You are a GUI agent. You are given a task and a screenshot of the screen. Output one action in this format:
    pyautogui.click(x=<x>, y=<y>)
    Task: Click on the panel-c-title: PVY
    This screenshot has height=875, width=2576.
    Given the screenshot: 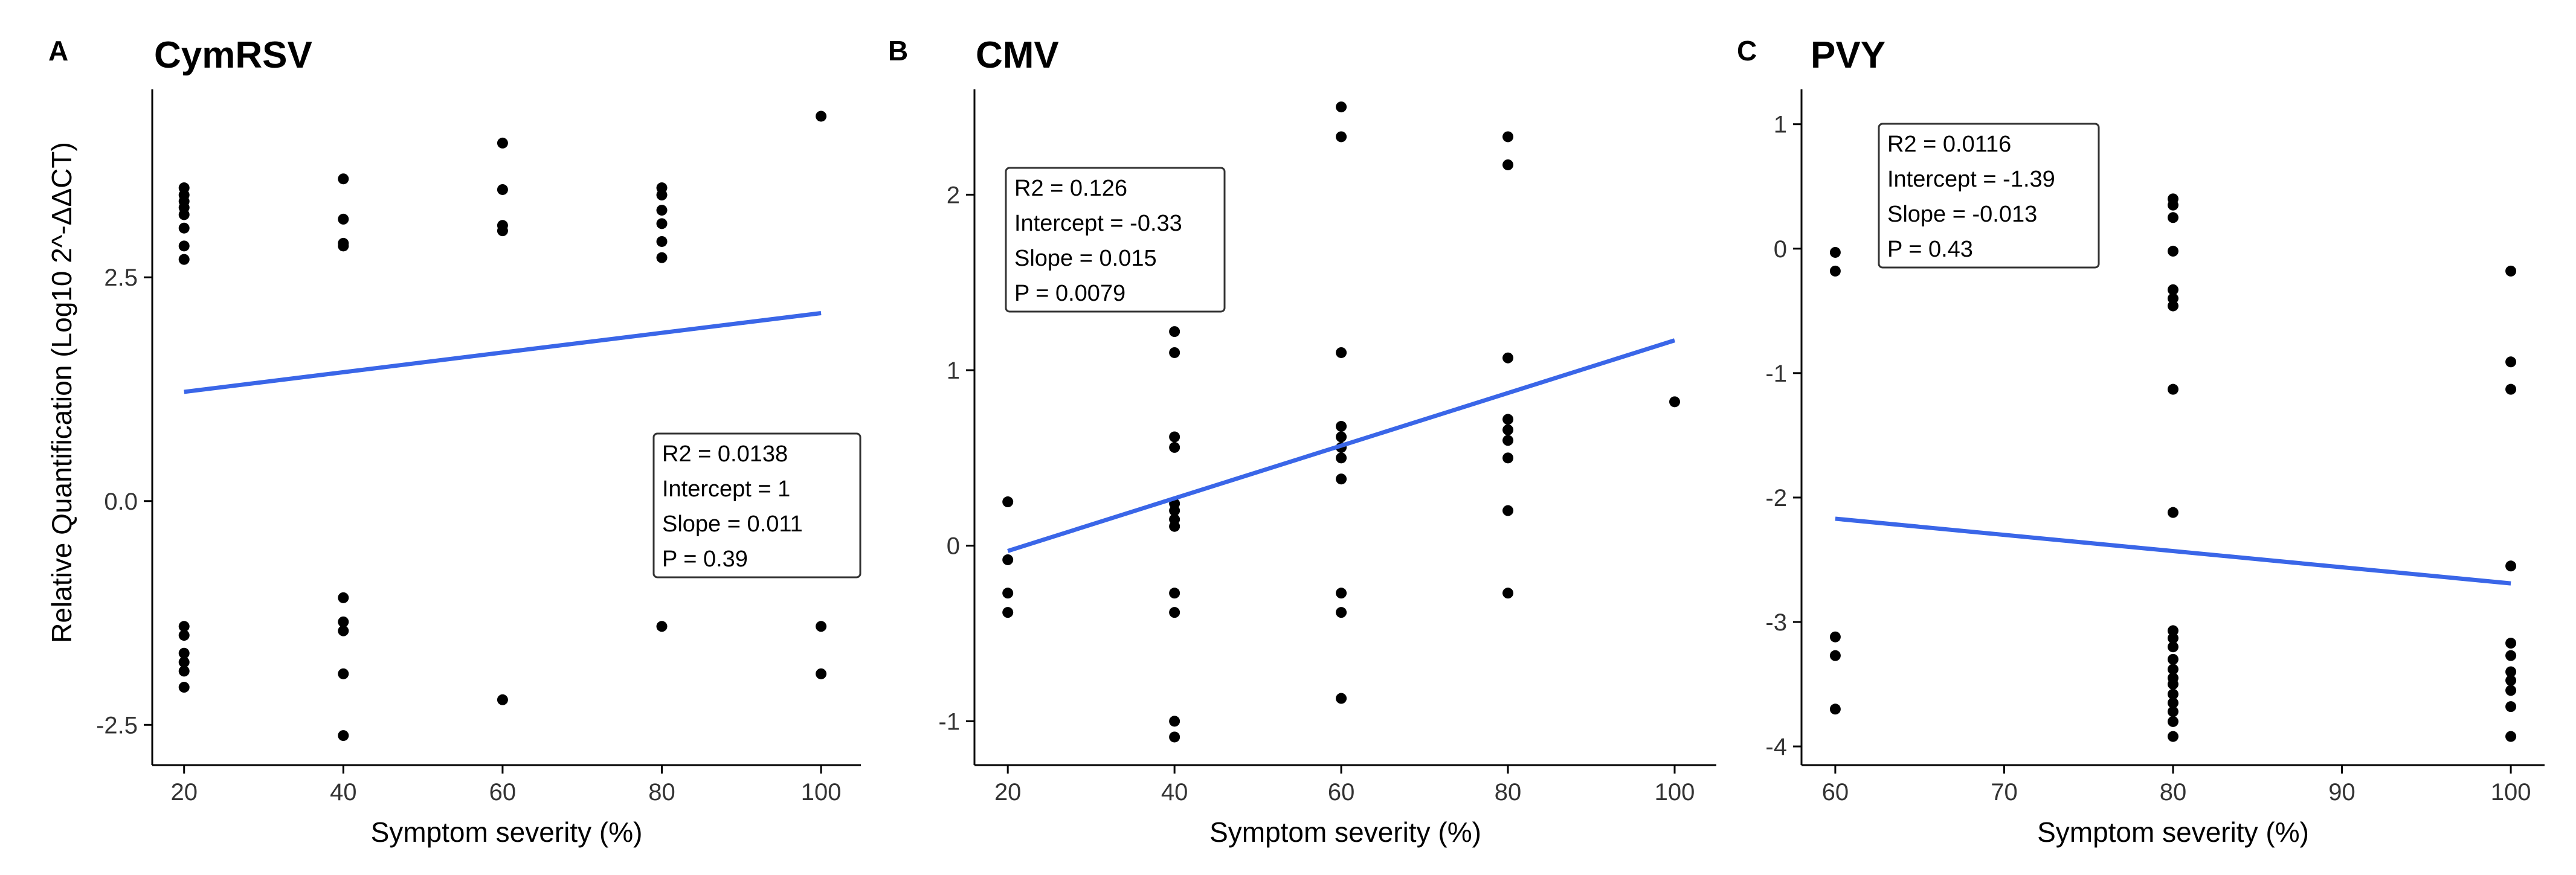 What is the action you would take?
    pyautogui.click(x=1848, y=55)
    